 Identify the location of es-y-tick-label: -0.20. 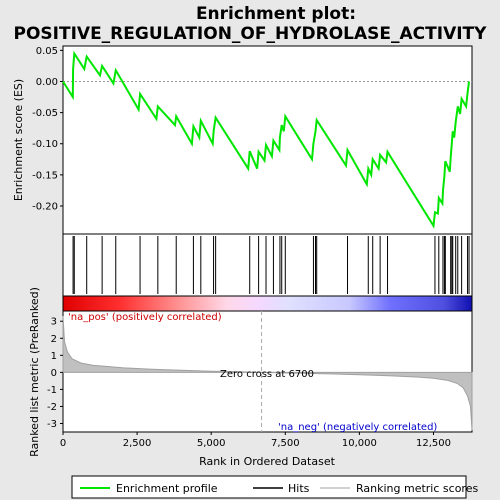
(45, 206).